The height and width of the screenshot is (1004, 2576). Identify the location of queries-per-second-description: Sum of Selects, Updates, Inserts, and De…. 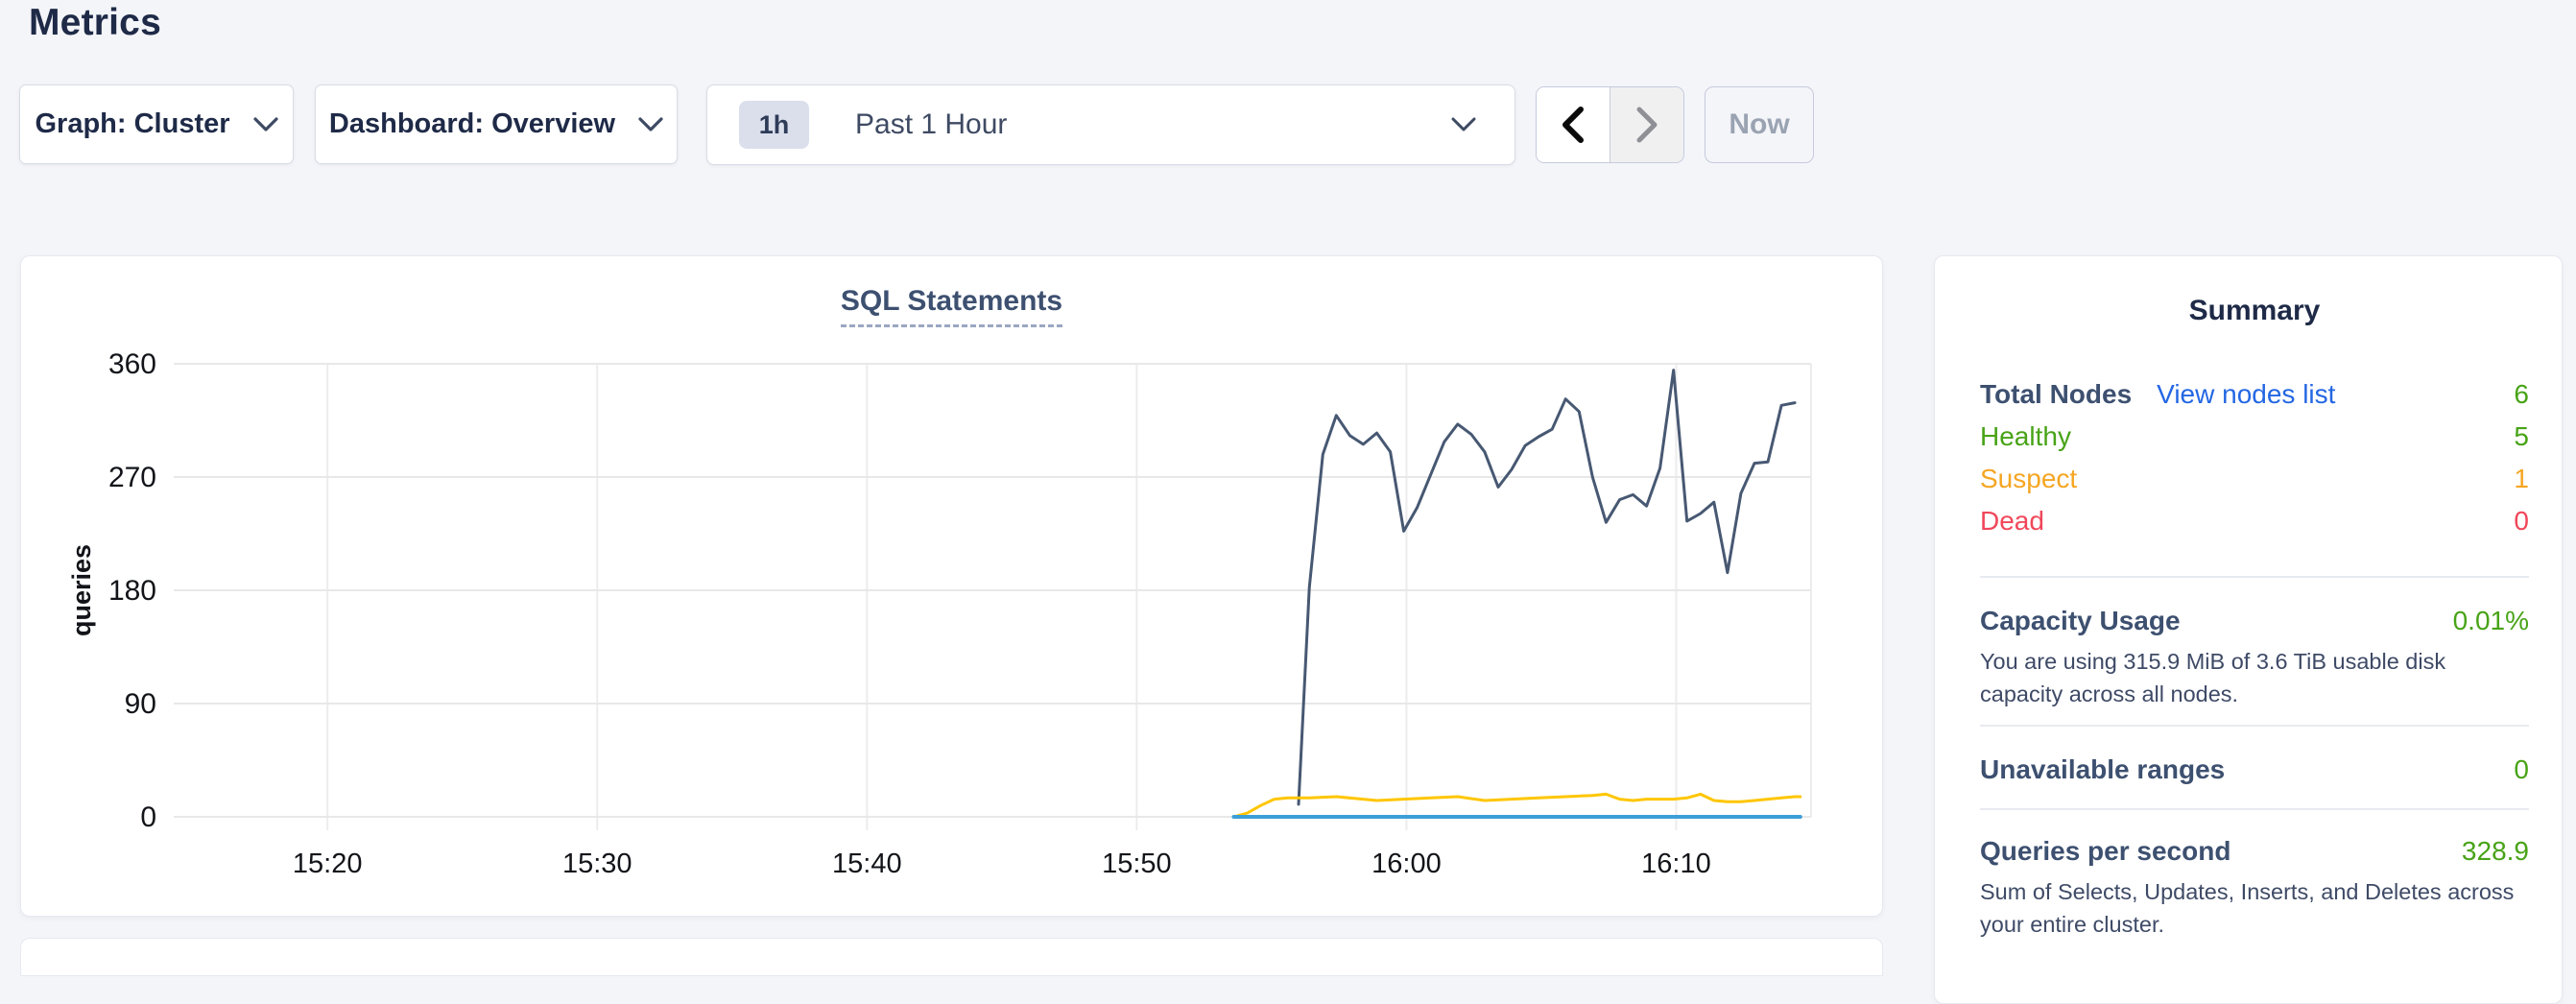
(2247, 908).